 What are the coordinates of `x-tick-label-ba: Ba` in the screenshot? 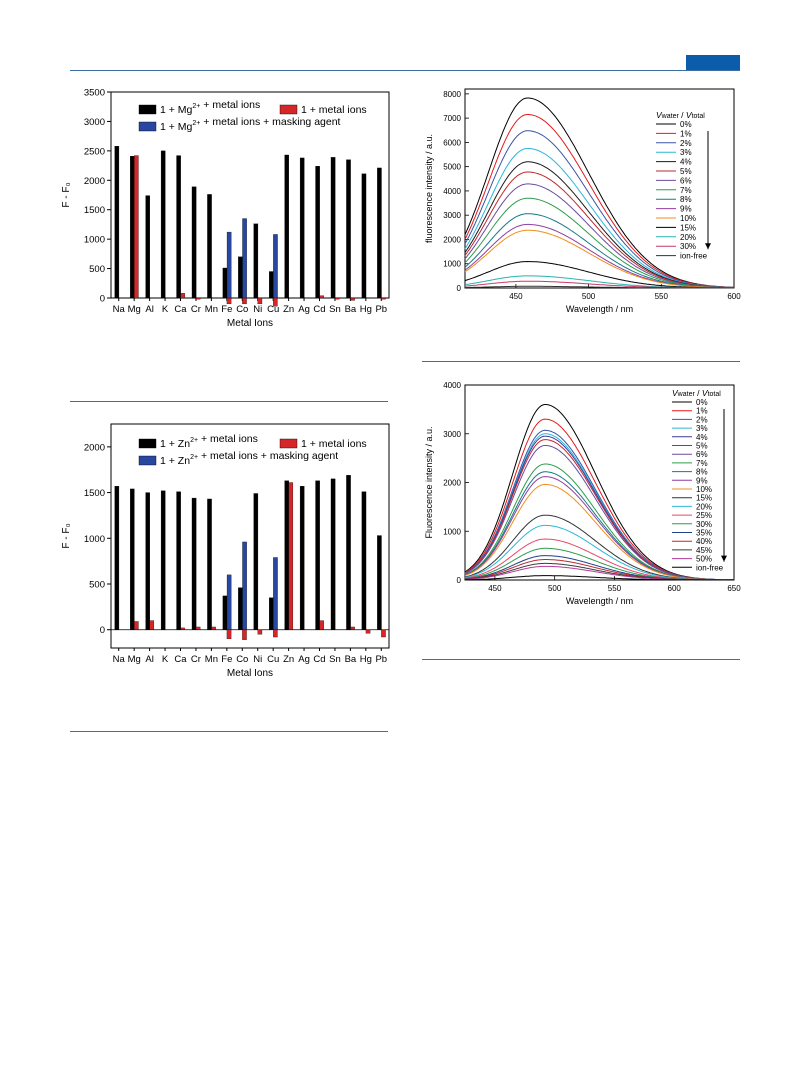 It's located at (351, 659).